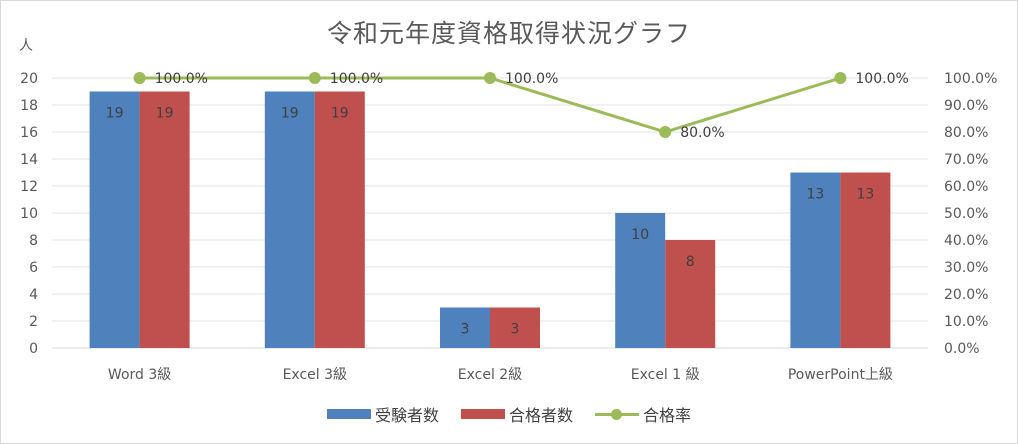  What do you see at coordinates (33, 349) in the screenshot?
I see `y-tick-label: 0` at bounding box center [33, 349].